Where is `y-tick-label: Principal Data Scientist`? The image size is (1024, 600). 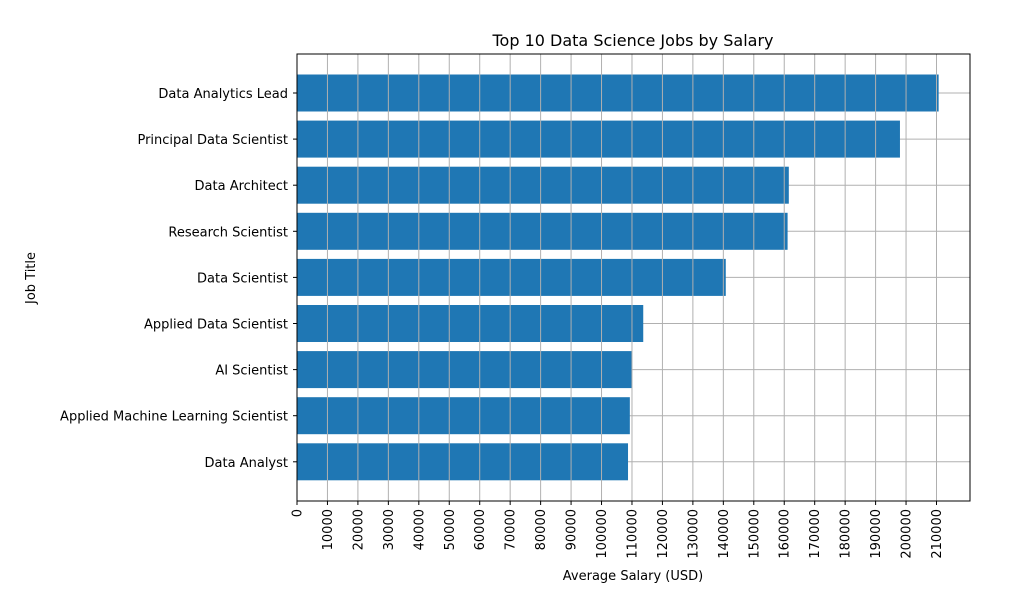 y-tick-label: Principal Data Scientist is located at coordinates (212, 140).